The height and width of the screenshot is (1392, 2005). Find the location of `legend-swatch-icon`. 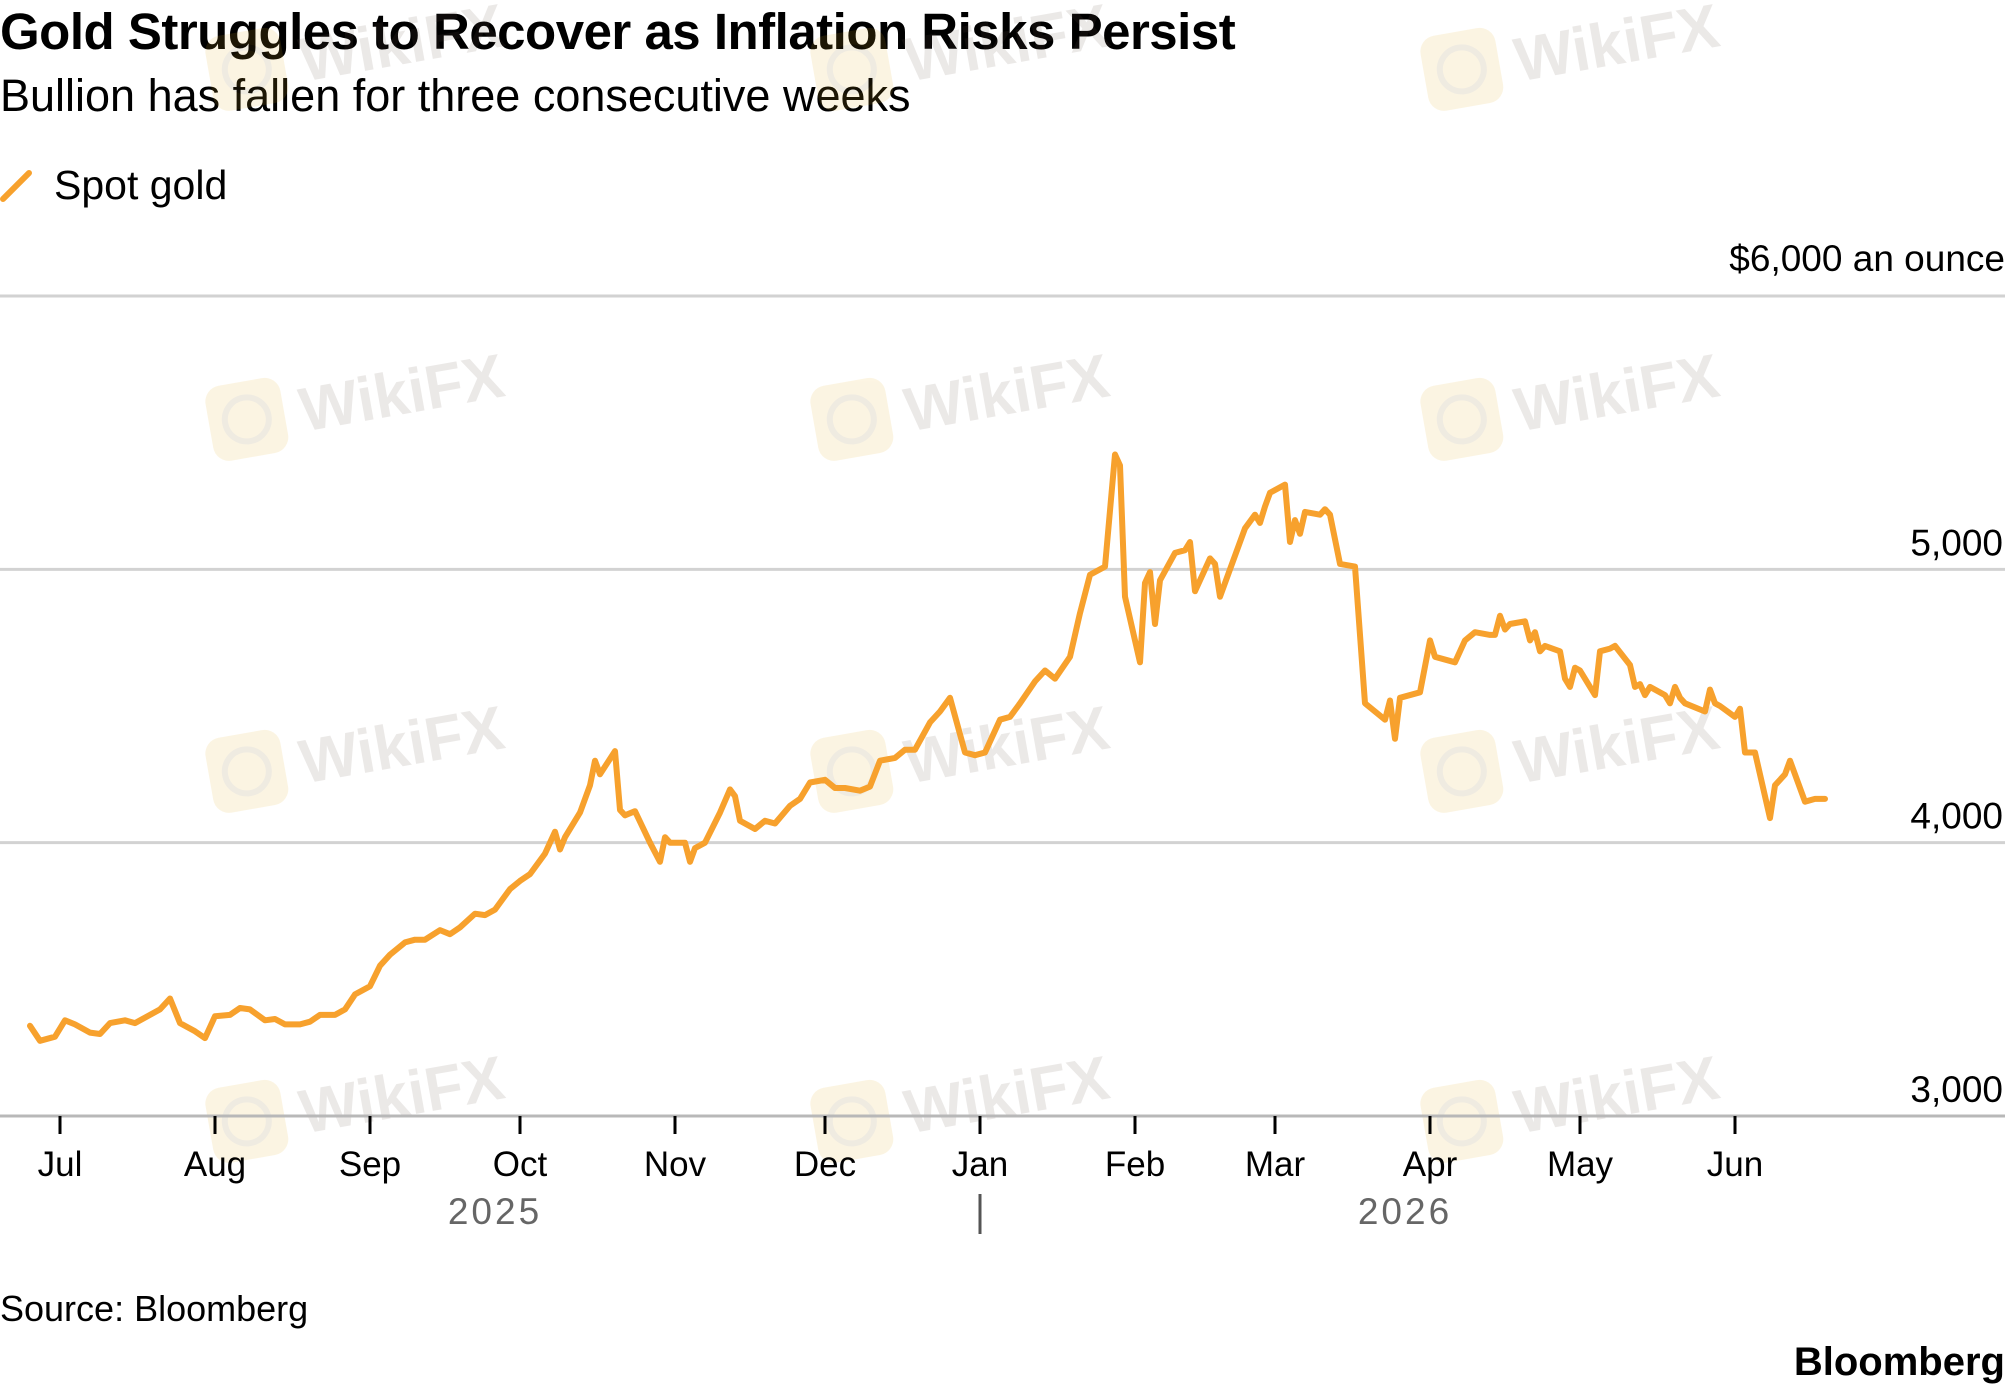

legend-swatch-icon is located at coordinates (16, 185).